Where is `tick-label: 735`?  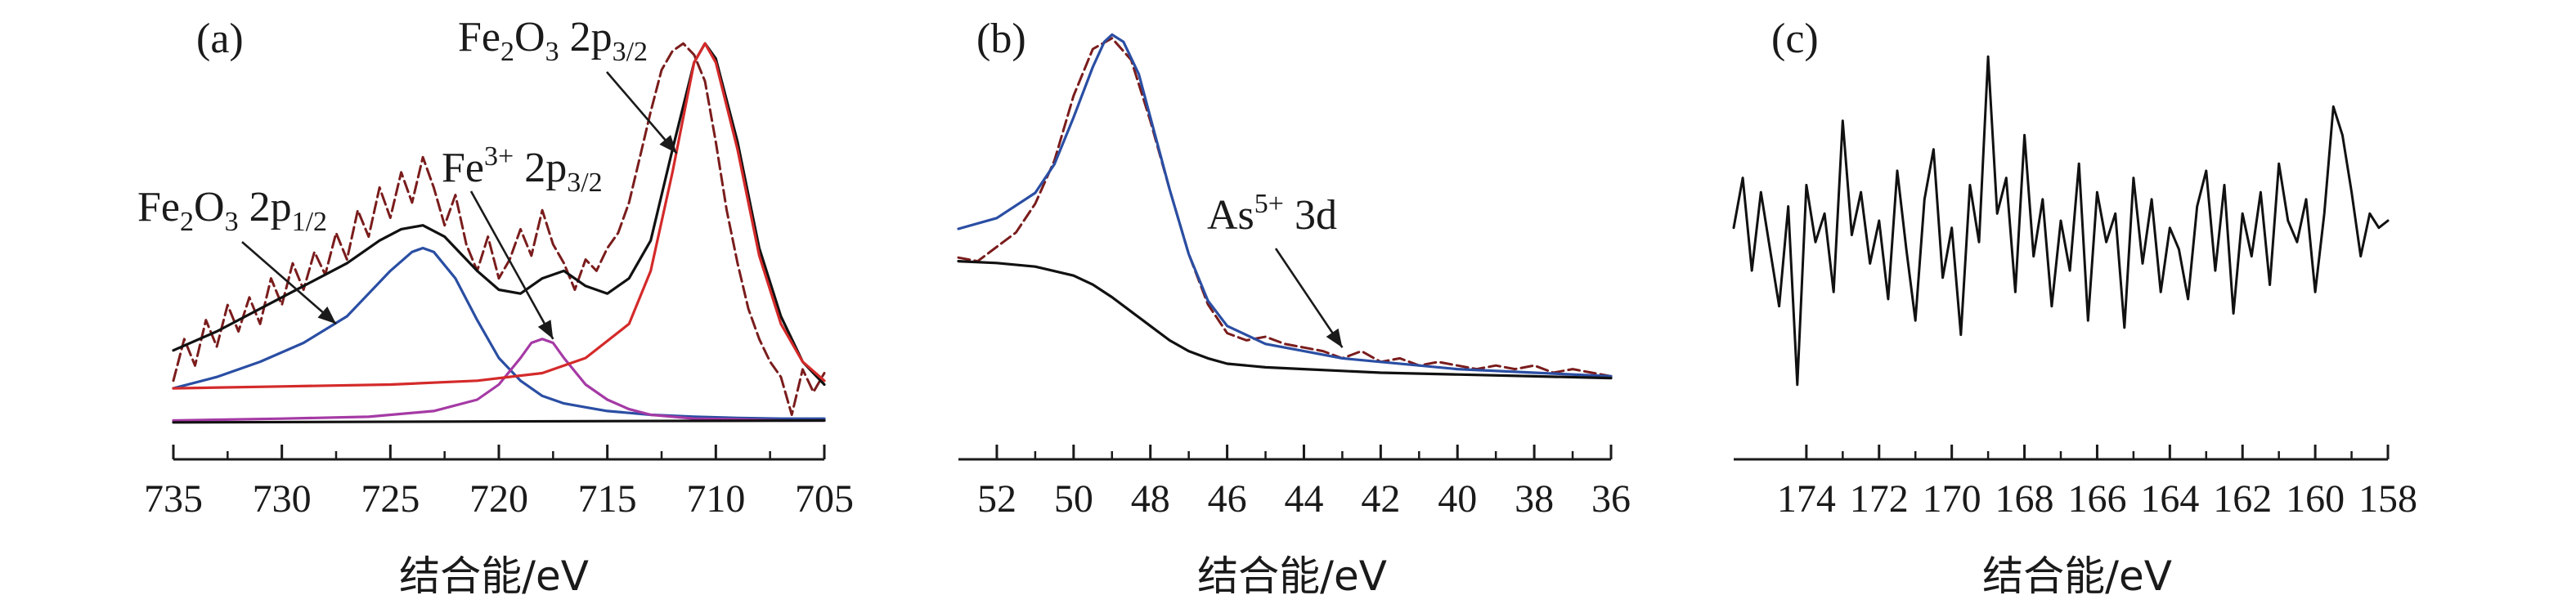
tick-label: 735 is located at coordinates (174, 499).